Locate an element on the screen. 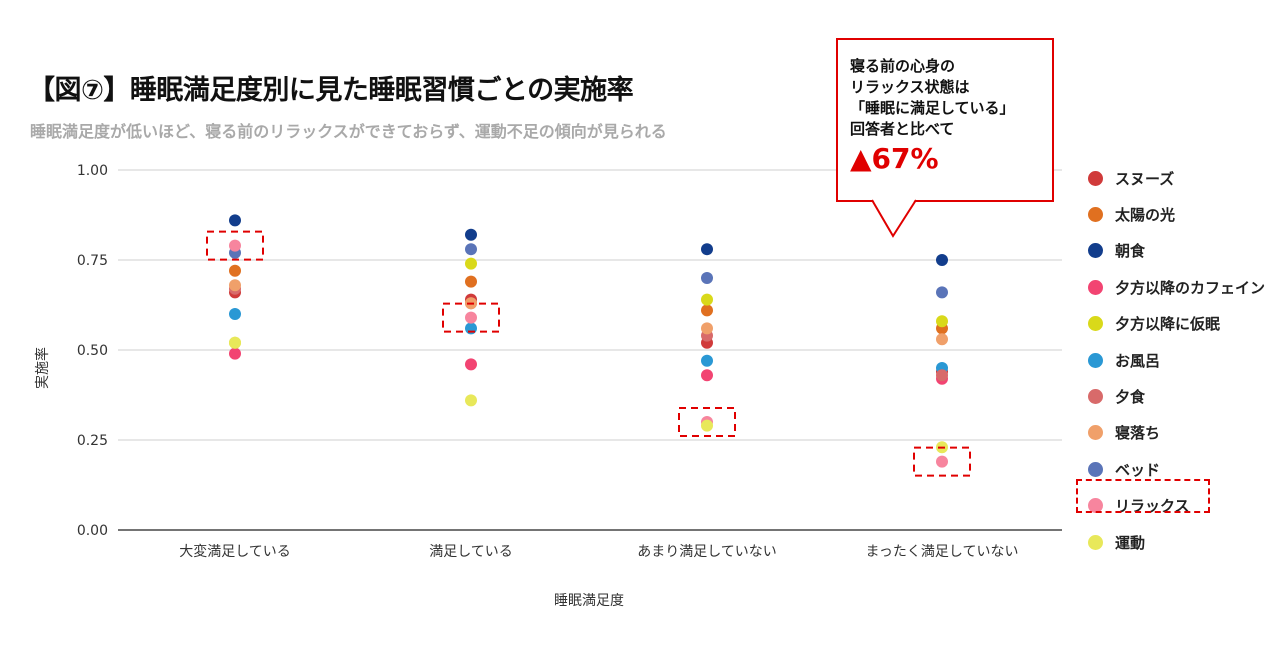 Image resolution: width=1280 pixels, height=670 pixels. legend-item: 夕食 is located at coordinates (1176, 396).